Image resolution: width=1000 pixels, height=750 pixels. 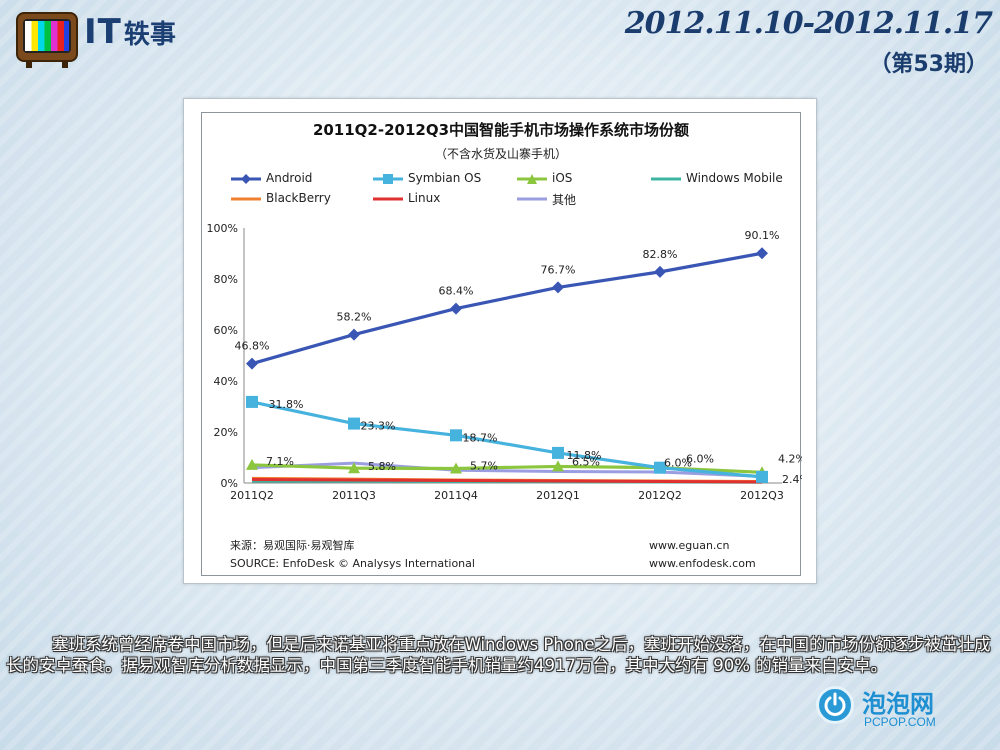 I want to click on series-line-其他, so click(x=507, y=469).